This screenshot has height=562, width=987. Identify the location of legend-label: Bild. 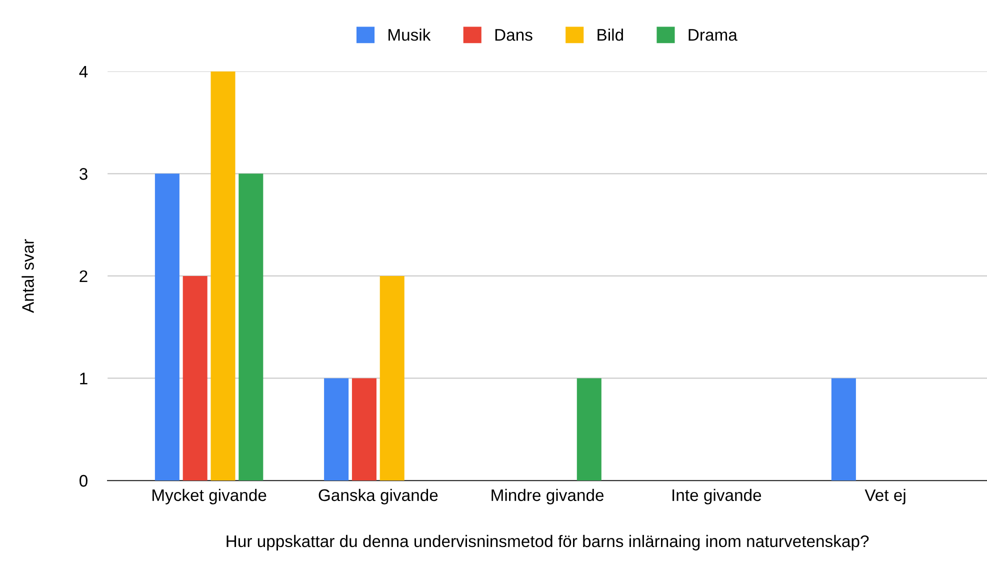
(610, 34).